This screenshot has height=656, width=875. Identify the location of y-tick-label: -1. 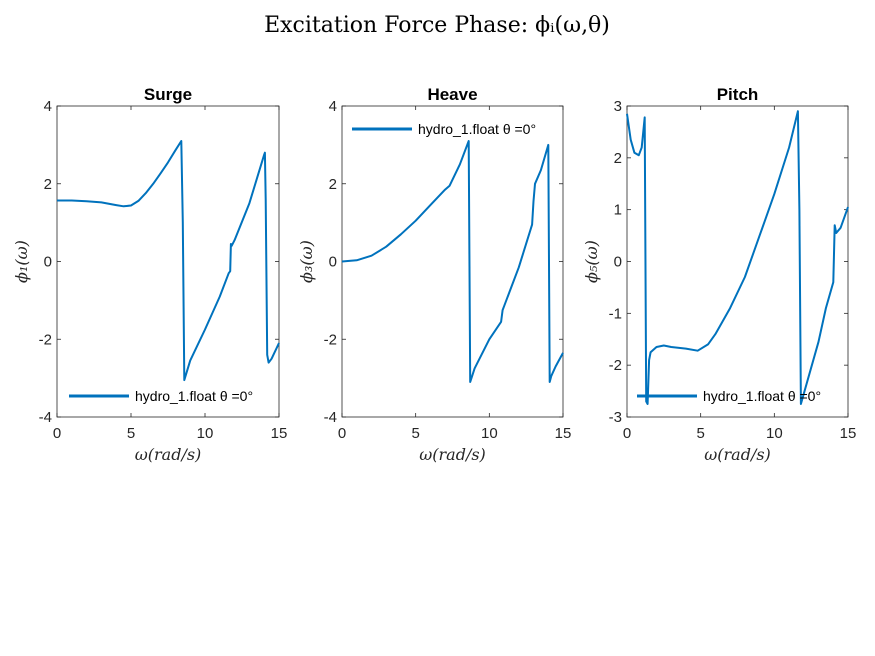
(615, 313).